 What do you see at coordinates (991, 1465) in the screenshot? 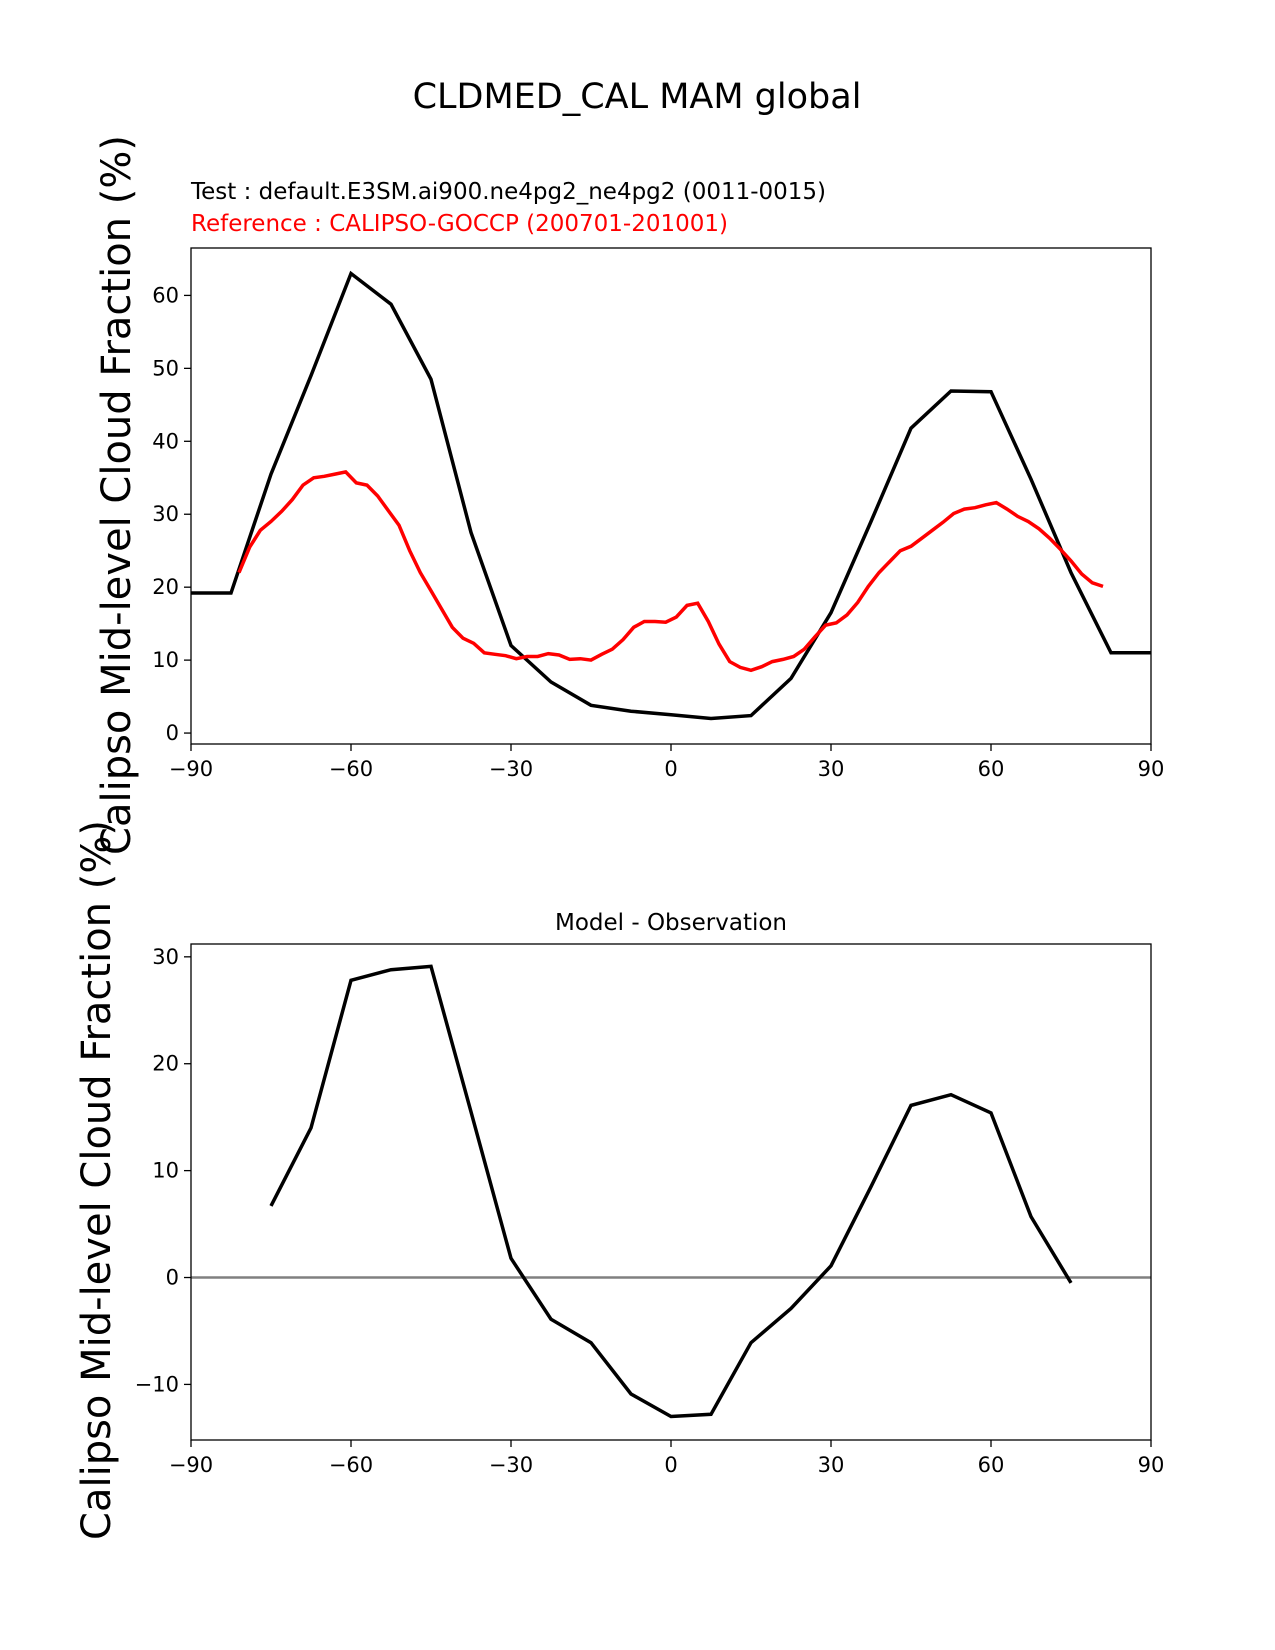
I see `bottom-xtick-label: 60` at bounding box center [991, 1465].